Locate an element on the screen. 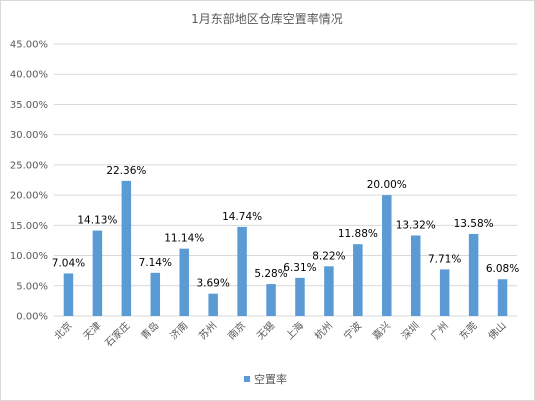 This screenshot has height=401, width=535. data-label: 6.31% is located at coordinates (299, 268).